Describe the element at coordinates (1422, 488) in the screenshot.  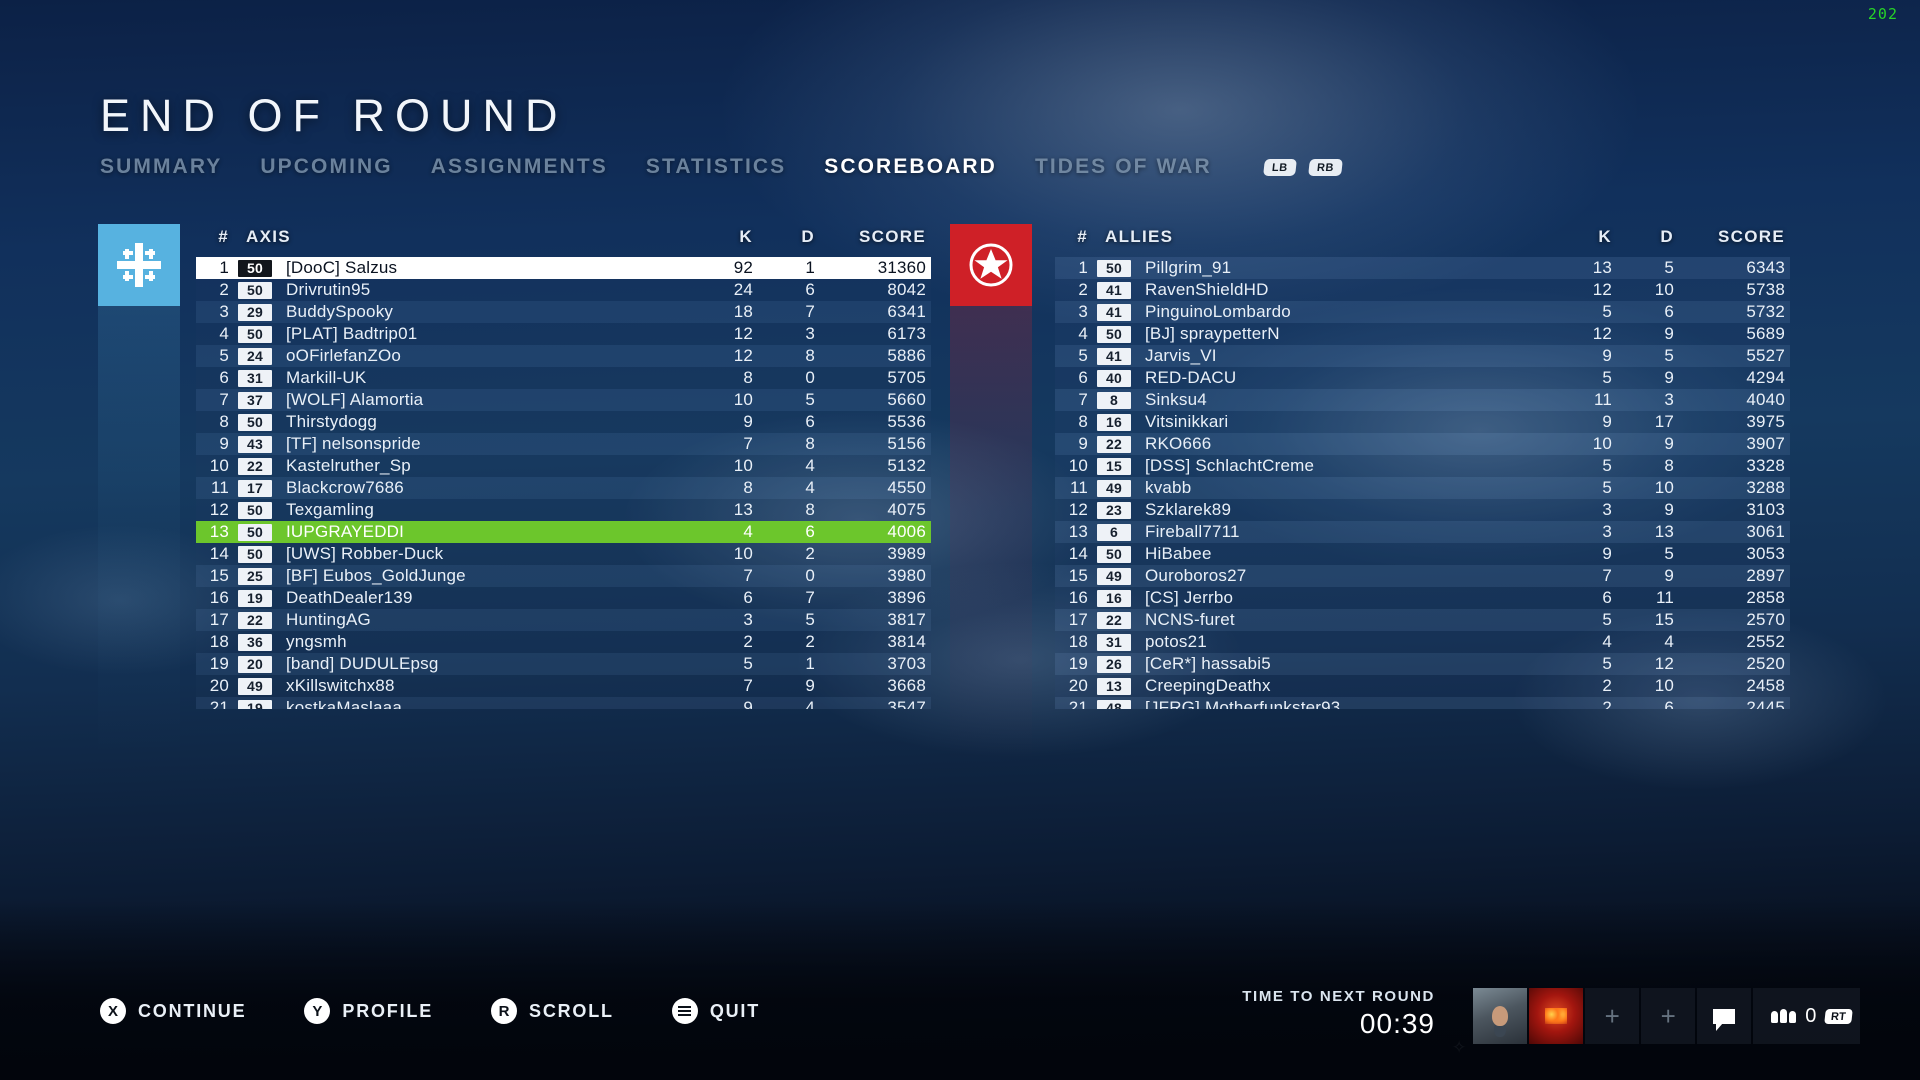
I see `table-row: 11 49 kvabb 5 10 3288` at that location.